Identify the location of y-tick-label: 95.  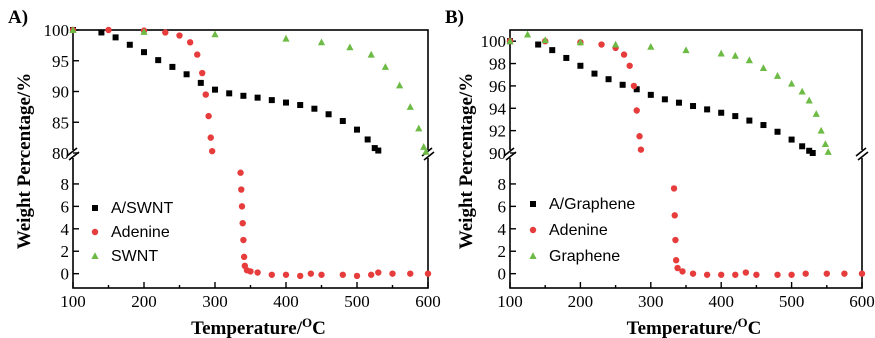
(60, 61).